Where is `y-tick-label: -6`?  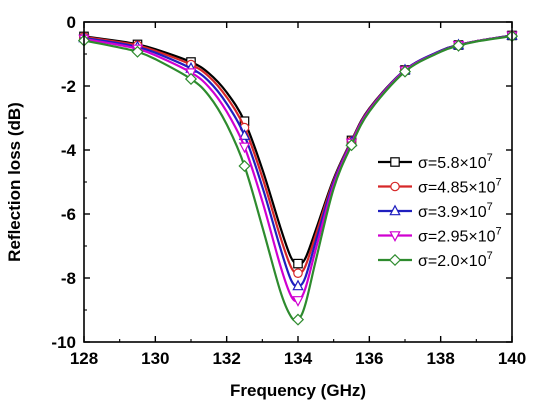 y-tick-label: -6 is located at coordinates (68, 214).